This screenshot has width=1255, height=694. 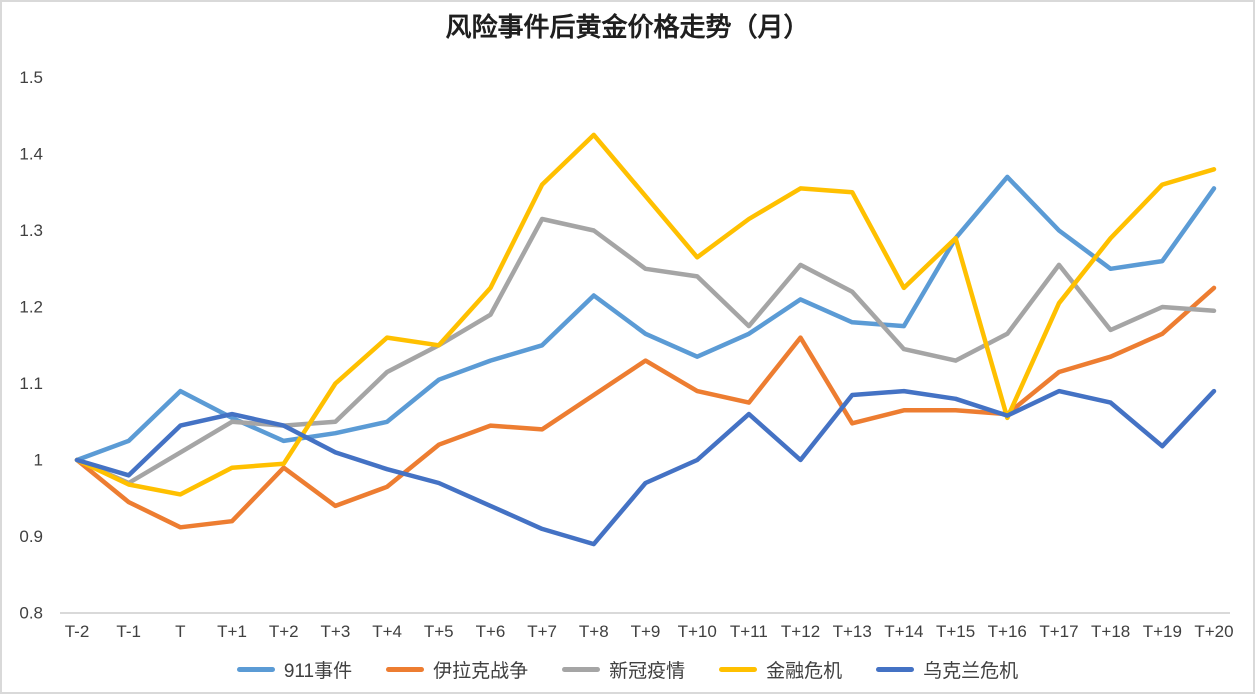 What do you see at coordinates (542, 631) in the screenshot?
I see `x-axis-tick-label: T+7` at bounding box center [542, 631].